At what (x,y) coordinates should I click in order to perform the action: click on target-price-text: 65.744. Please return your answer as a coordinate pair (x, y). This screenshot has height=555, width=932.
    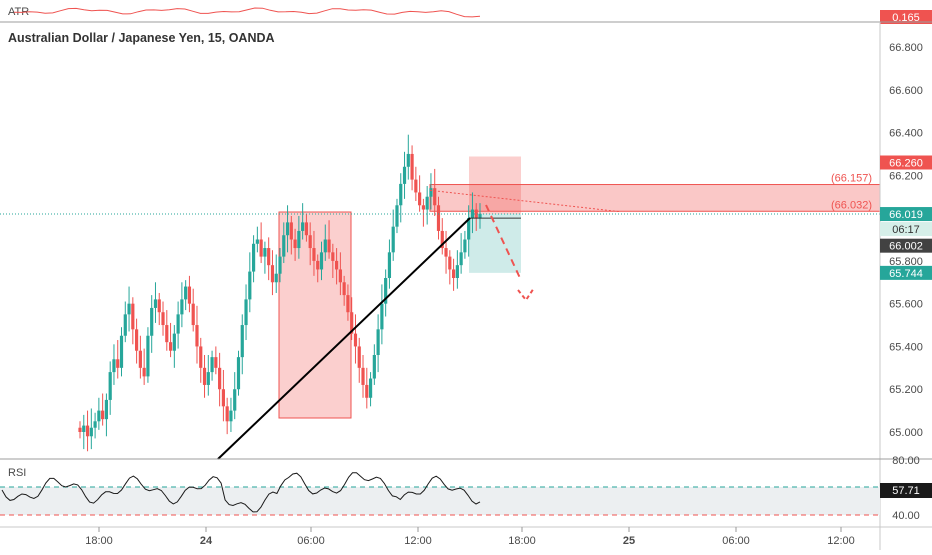
    Looking at the image, I should click on (906, 274).